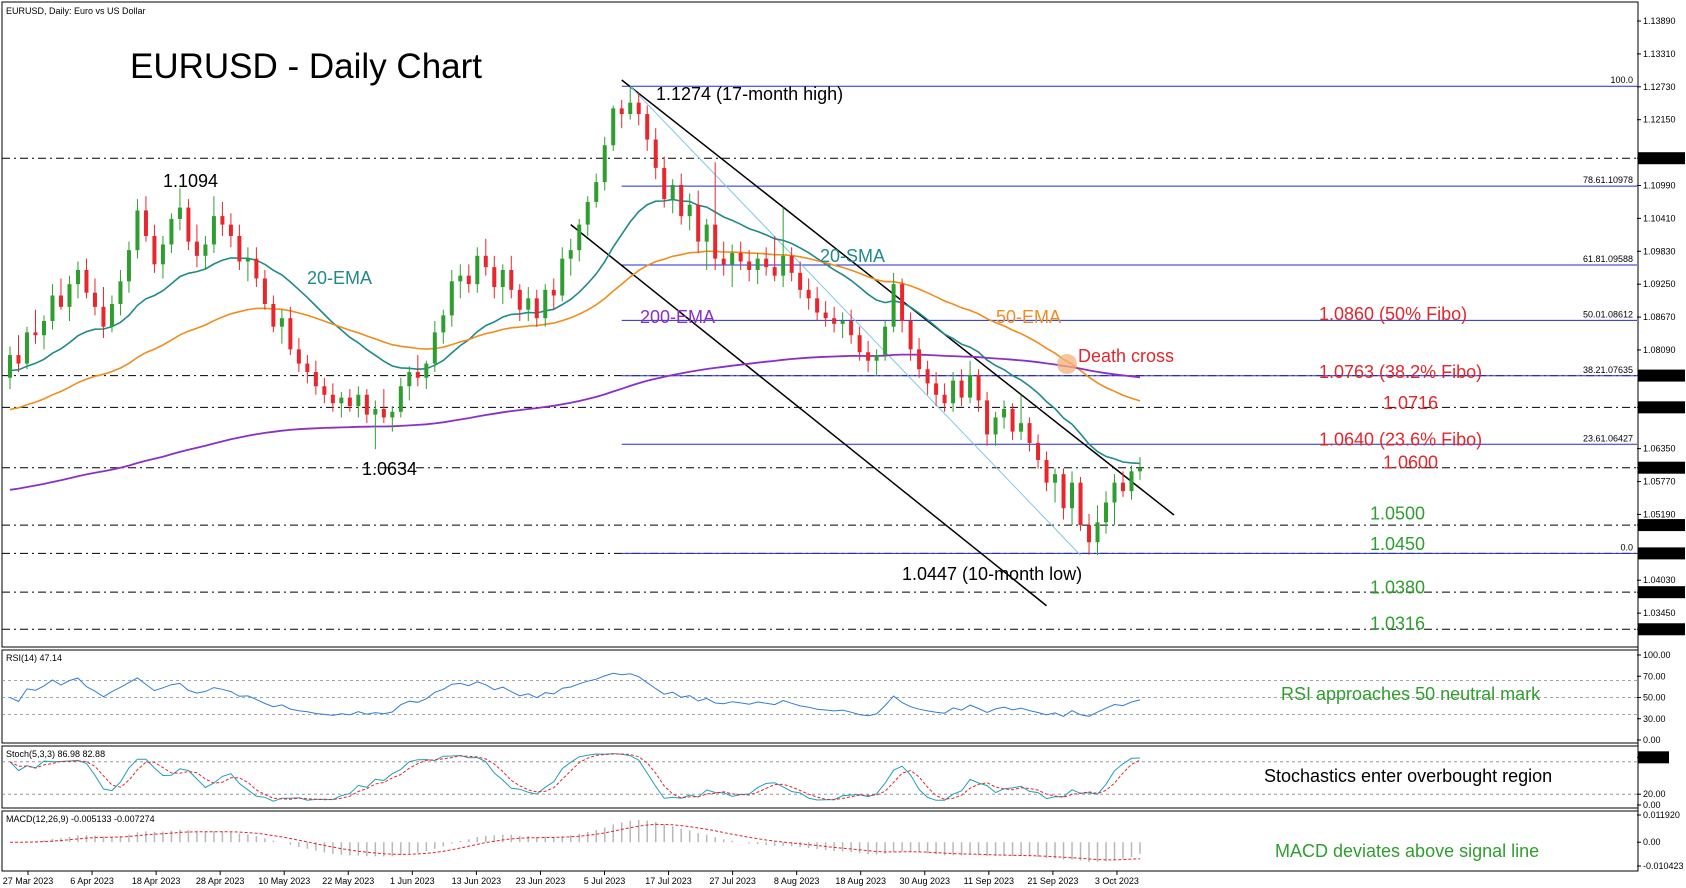 This screenshot has width=1686, height=888. What do you see at coordinates (1608, 438) in the screenshot?
I see `fibo-label-5: 23.61.06427` at bounding box center [1608, 438].